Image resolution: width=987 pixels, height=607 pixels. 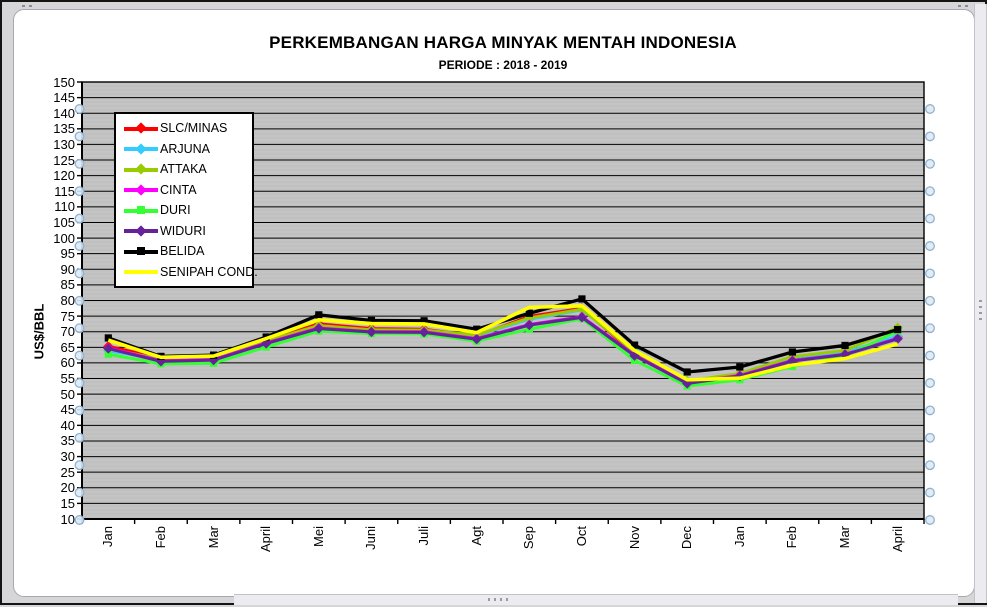 I want to click on y-tick-label: 120, so click(x=64, y=176).